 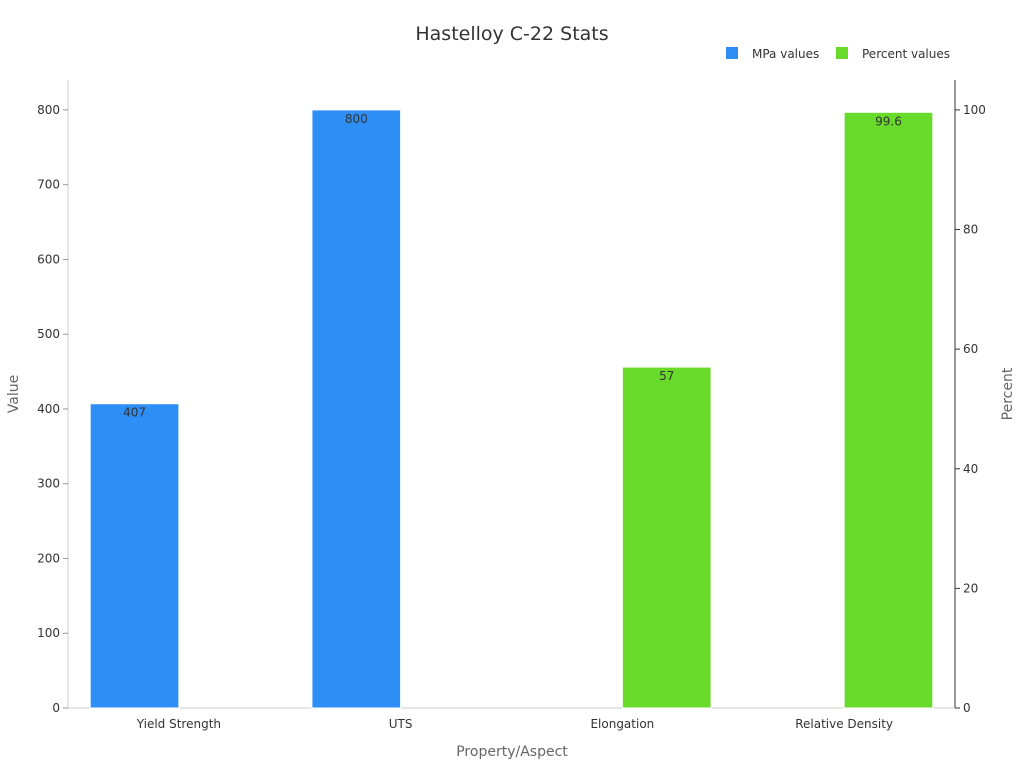 What do you see at coordinates (974, 110) in the screenshot?
I see `y-tick-label-right: 100` at bounding box center [974, 110].